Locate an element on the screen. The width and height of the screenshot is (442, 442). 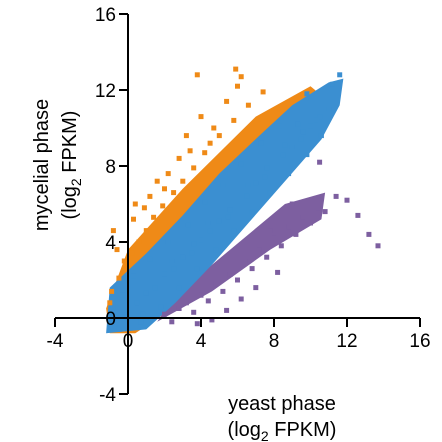
x-tick-label-1: 0 is located at coordinates (128, 341).